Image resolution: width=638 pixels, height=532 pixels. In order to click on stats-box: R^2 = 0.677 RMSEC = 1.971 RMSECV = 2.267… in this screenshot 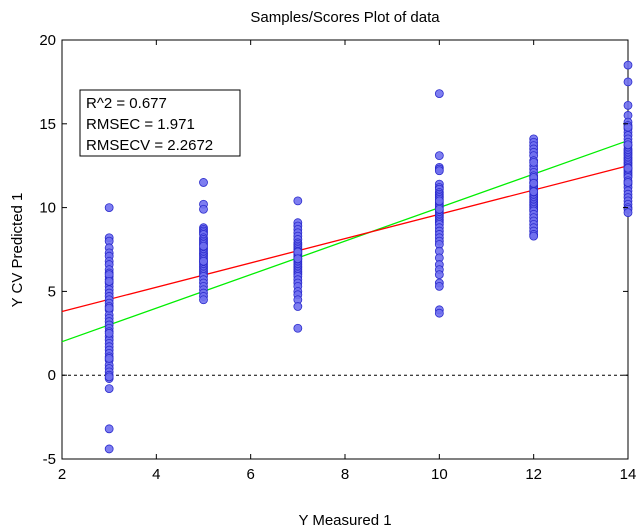, I will do `click(160, 123)`.